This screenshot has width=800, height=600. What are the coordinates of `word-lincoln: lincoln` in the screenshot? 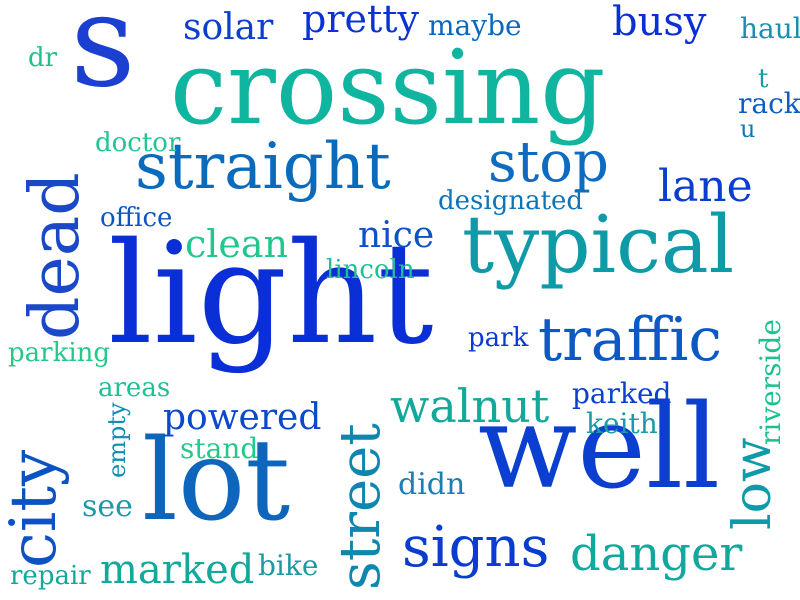 It's located at (370, 270).